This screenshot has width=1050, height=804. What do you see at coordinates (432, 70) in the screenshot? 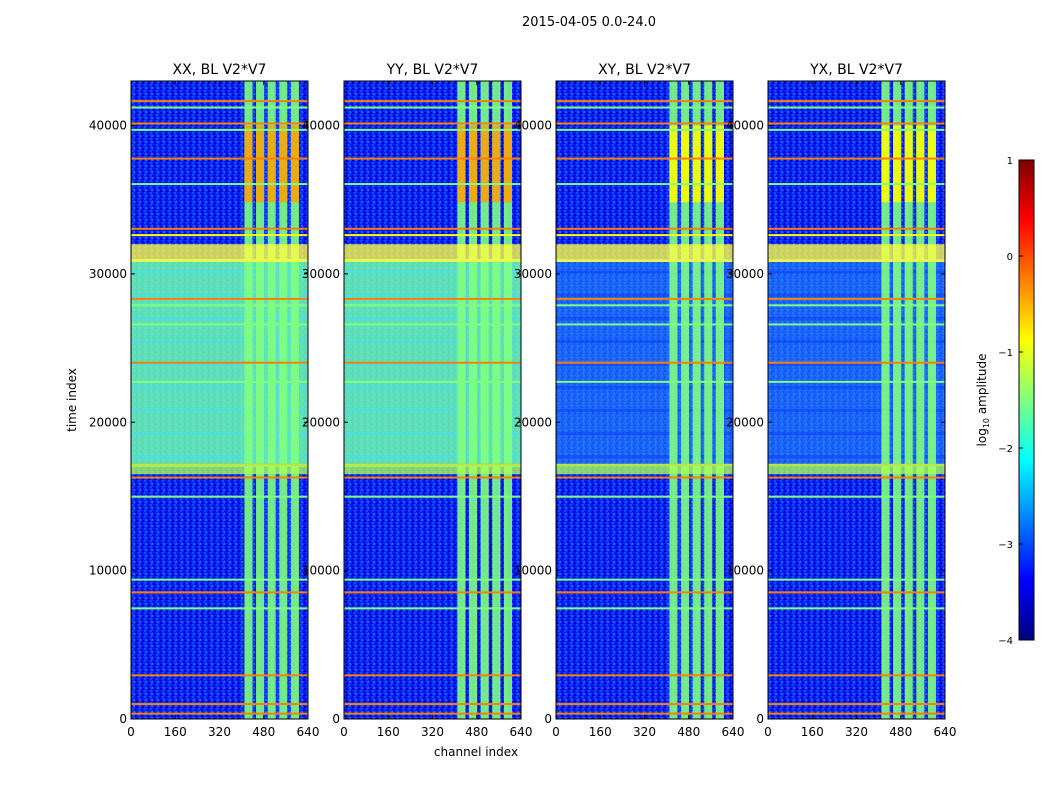
I see `panel-title: YY, BL V2*V7` at bounding box center [432, 70].